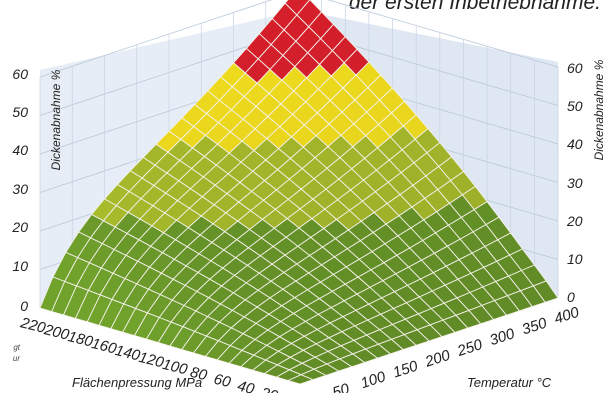 The image size is (609, 393). I want to click on side-text-fragment: gt ur, so click(10, 353).